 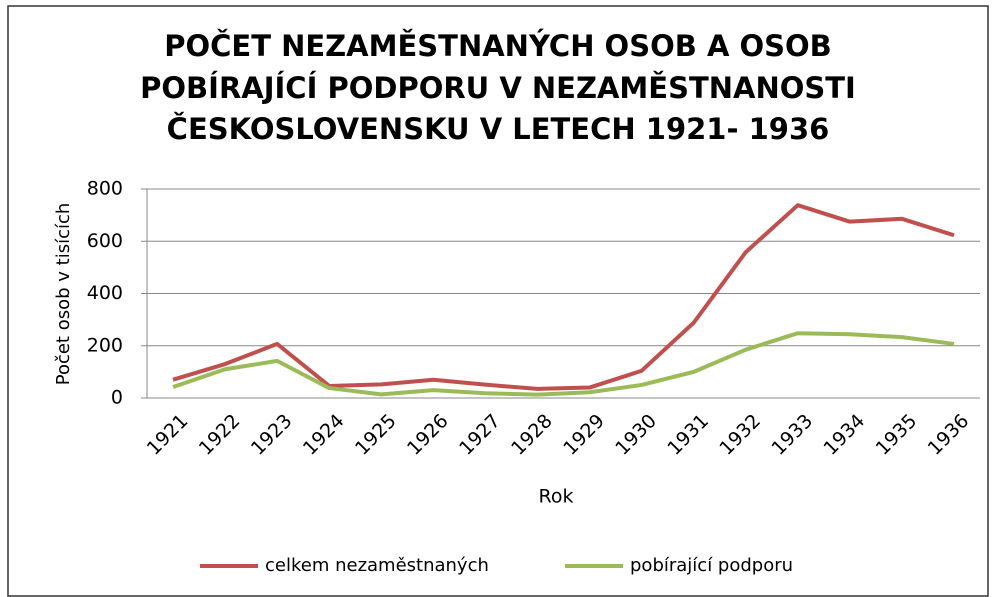 I want to click on y-tick-label: 400, so click(x=105, y=293).